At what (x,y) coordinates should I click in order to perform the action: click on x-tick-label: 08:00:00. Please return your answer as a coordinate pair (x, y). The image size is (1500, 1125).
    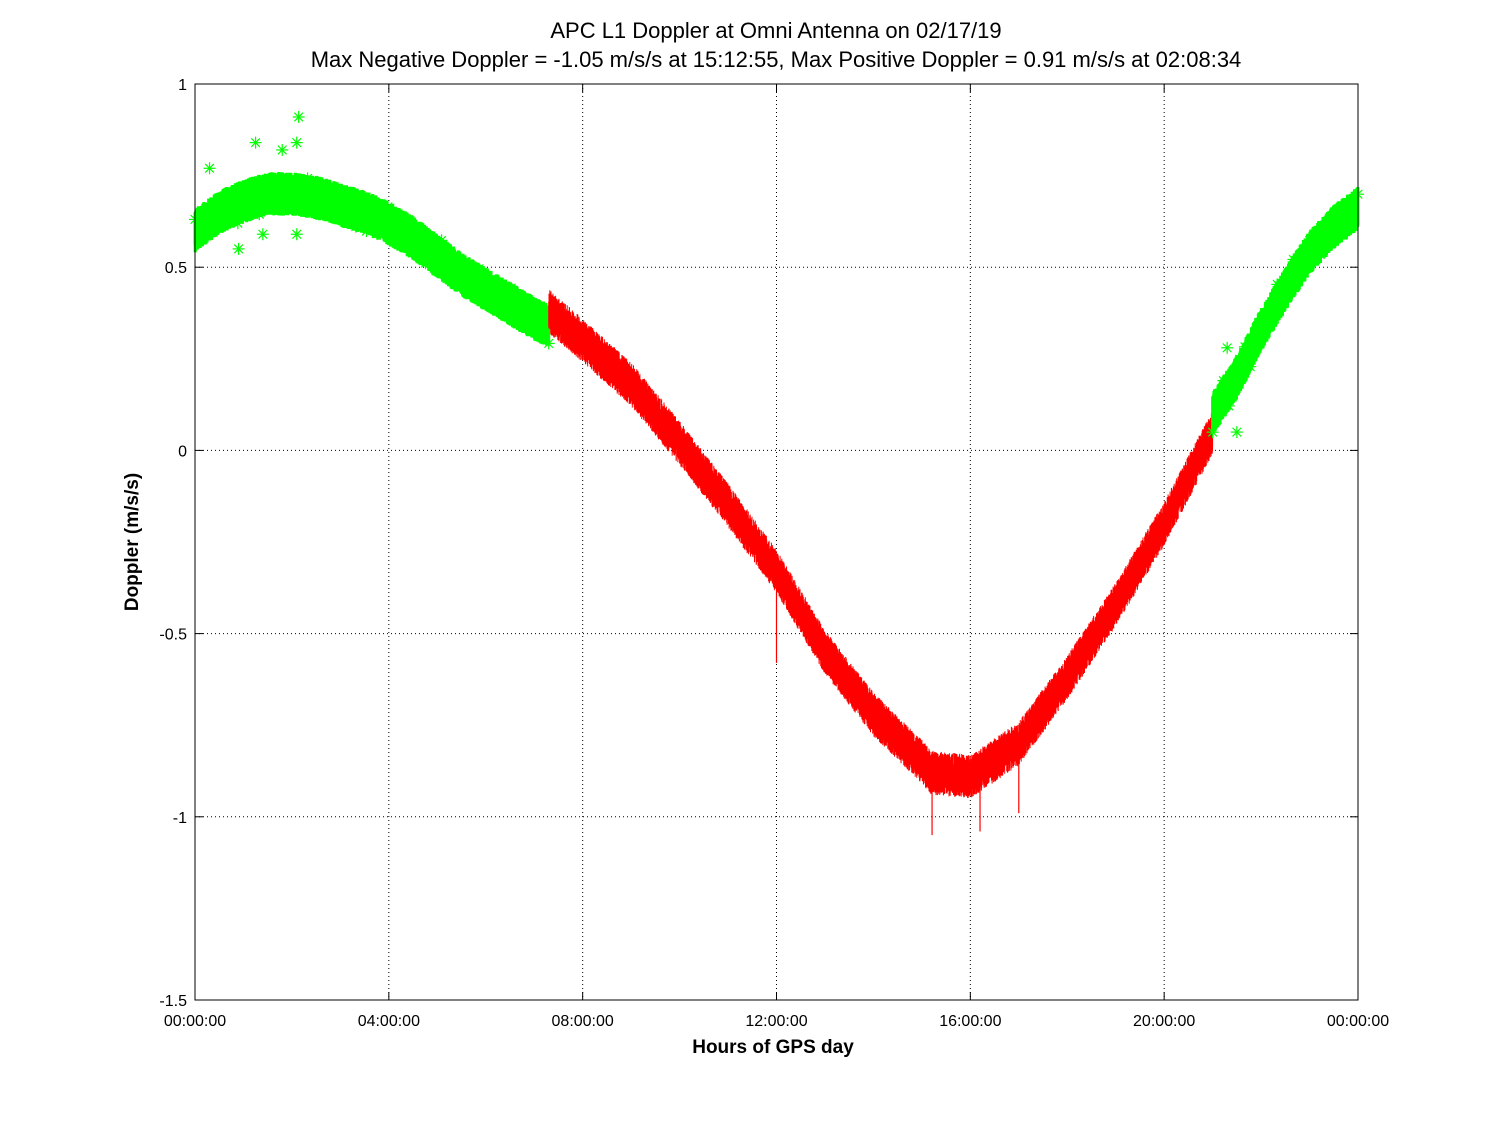
    Looking at the image, I should click on (583, 1021).